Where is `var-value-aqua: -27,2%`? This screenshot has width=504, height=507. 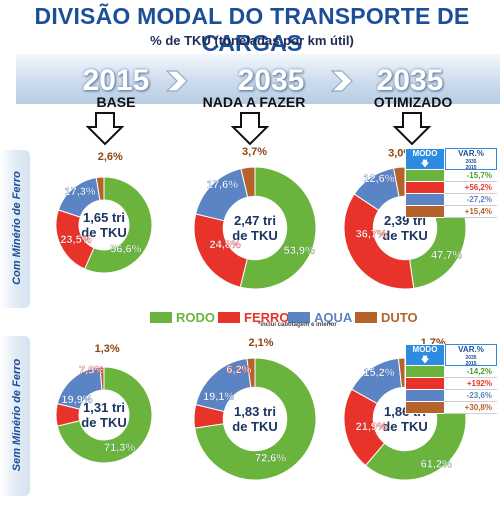 var-value-aqua: -27,2% is located at coordinates (470, 200).